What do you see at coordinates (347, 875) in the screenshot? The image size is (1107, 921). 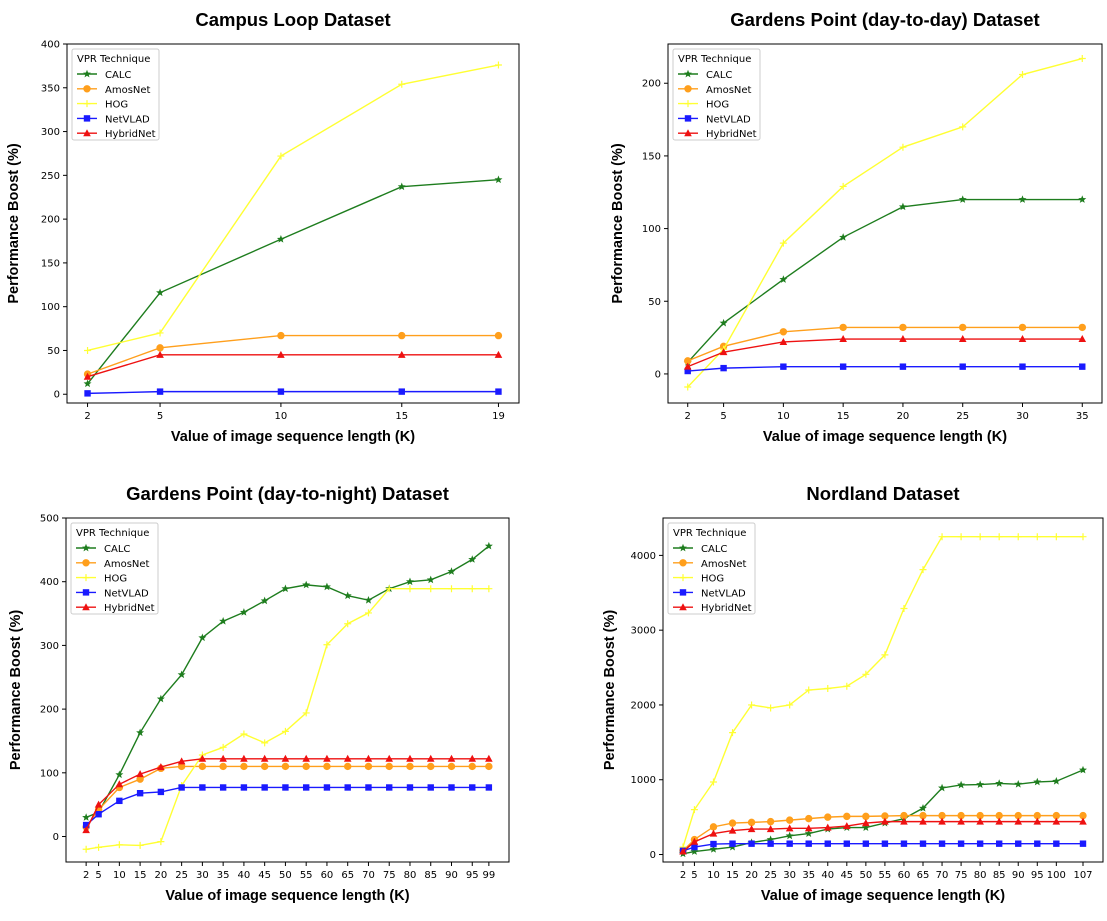 I see `x-tick-label: 65` at bounding box center [347, 875].